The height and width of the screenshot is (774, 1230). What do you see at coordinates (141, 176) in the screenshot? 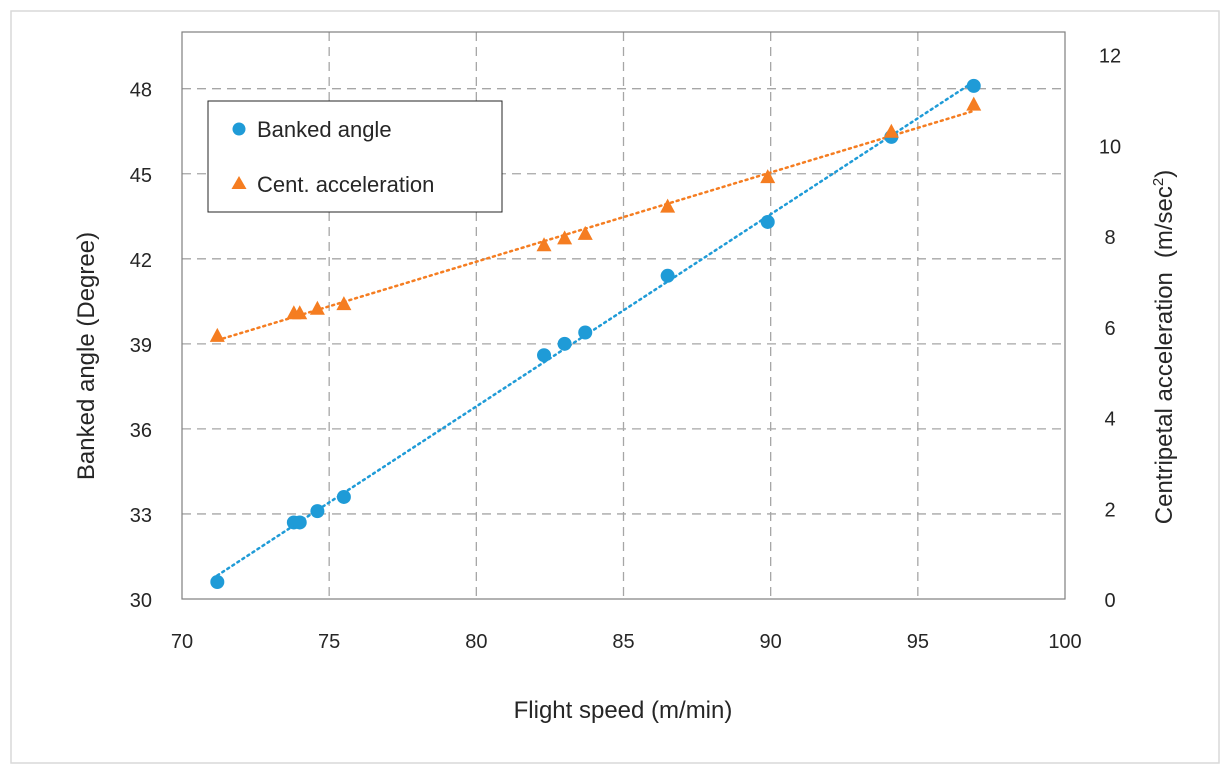
I see `y-tick-label-45: 45` at bounding box center [141, 176].